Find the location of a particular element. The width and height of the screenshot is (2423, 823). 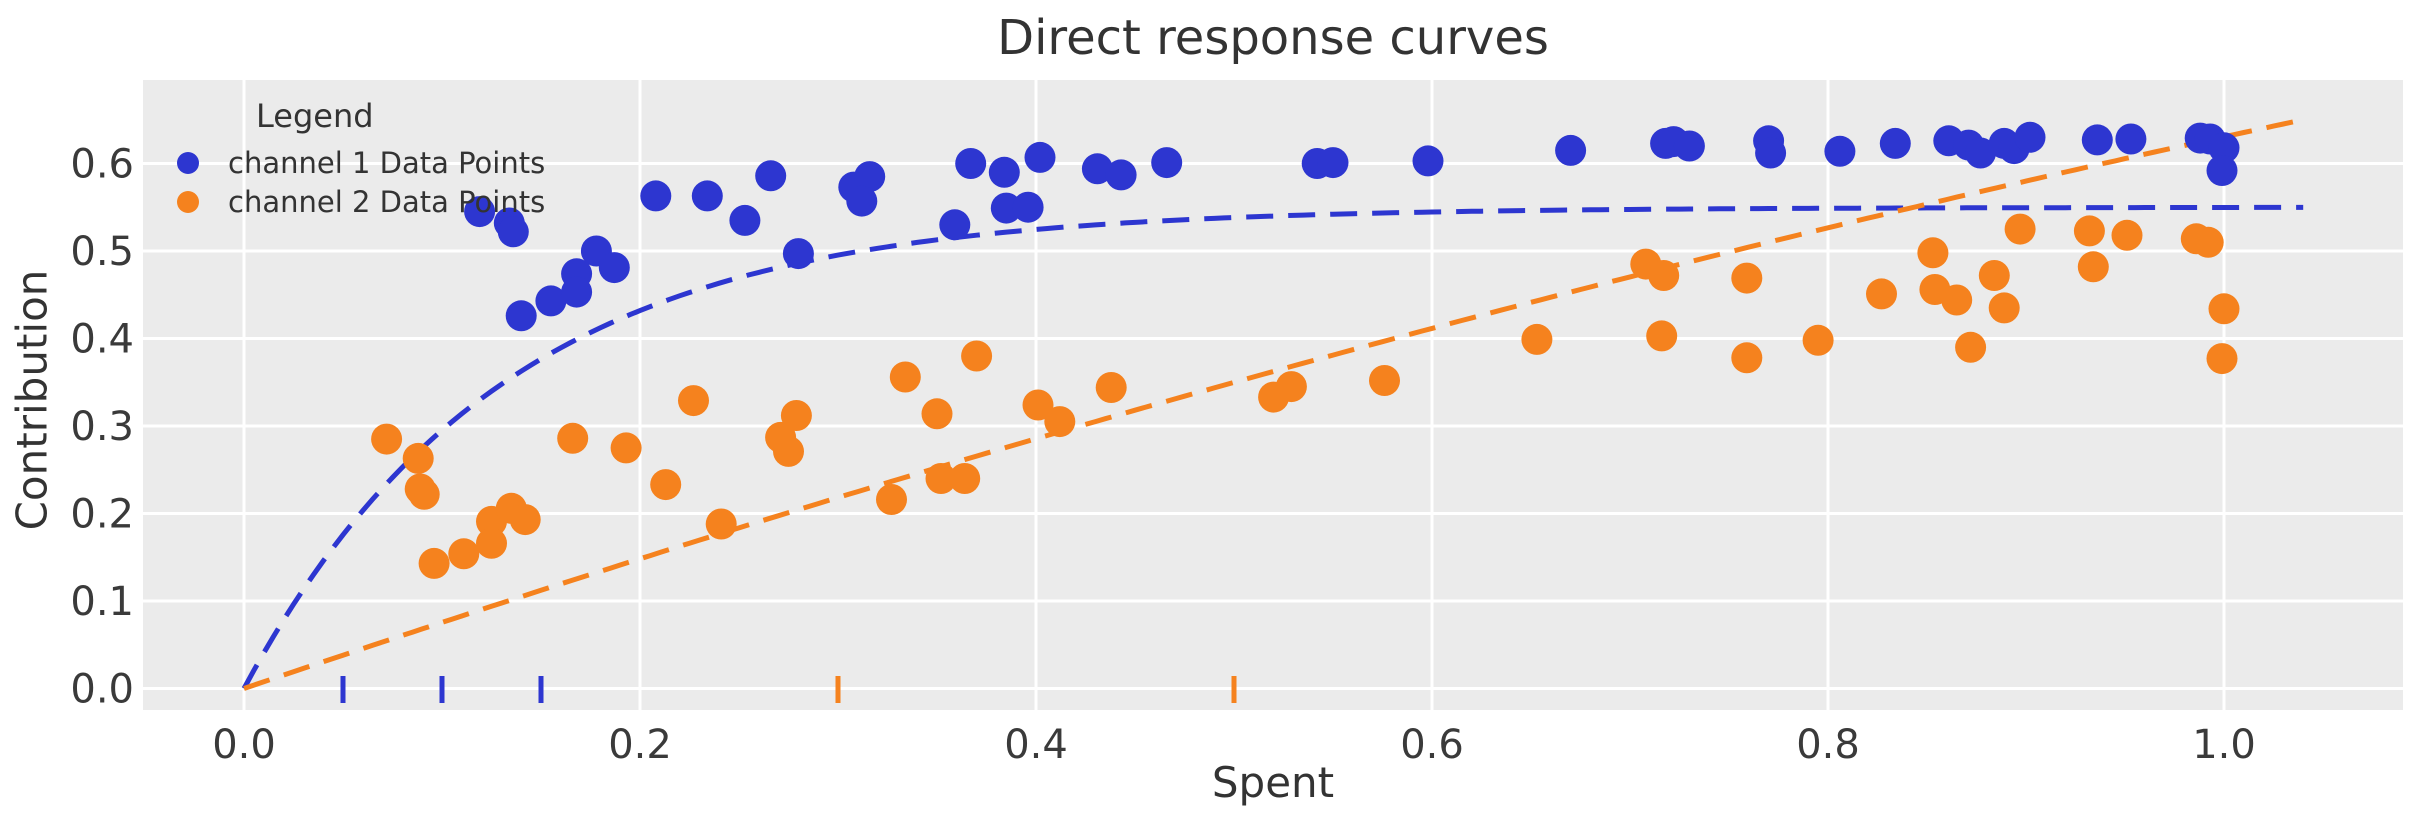

y-tick-label: 0.1 is located at coordinates (102, 602).